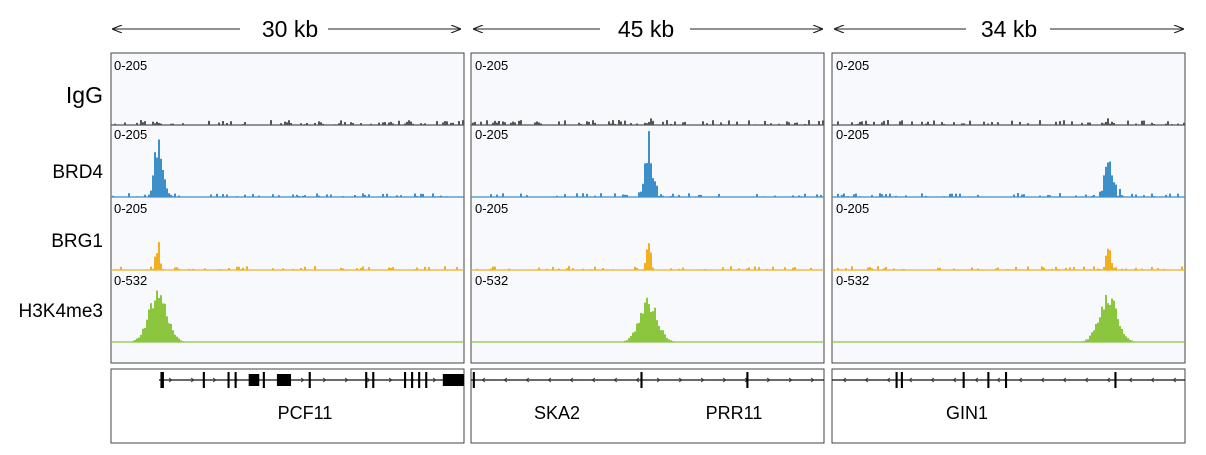 The width and height of the screenshot is (1206, 455). I want to click on gene-label-prr11: PRR11, so click(734, 413).